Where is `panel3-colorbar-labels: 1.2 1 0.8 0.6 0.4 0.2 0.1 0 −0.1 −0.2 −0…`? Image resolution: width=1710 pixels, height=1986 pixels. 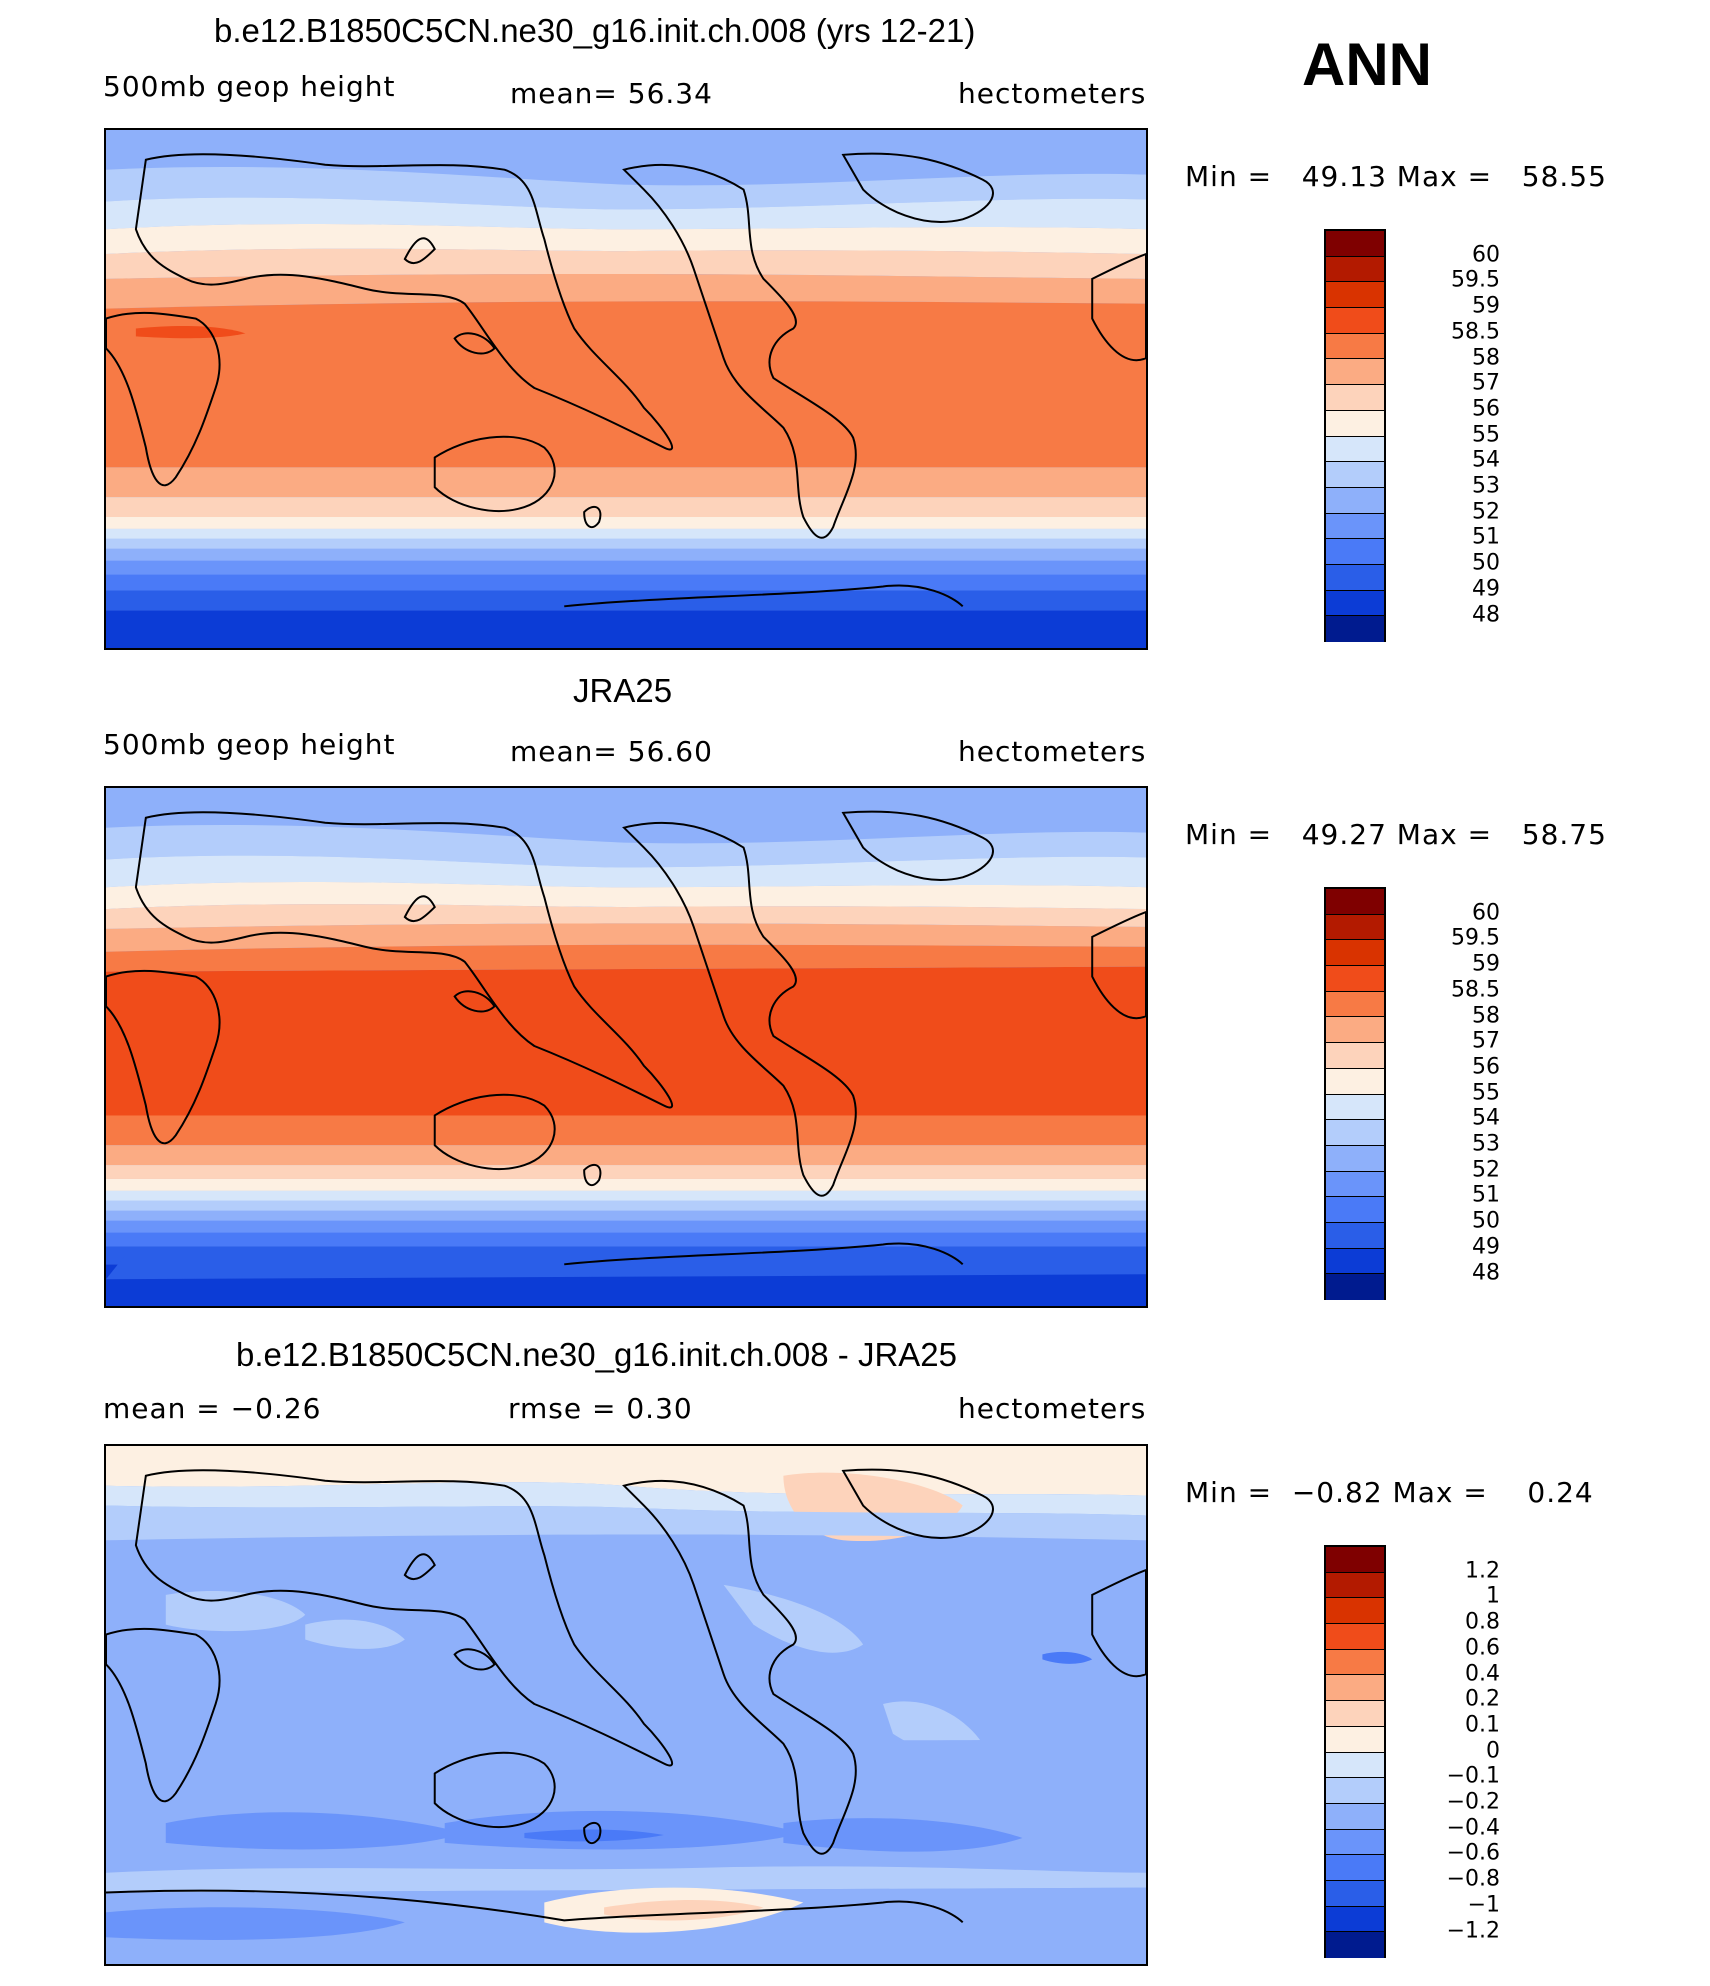 panel3-colorbar-labels: 1.2 1 0.8 0.6 0.4 0.2 0.1 0 −0.1 −0.2 −0… is located at coordinates (1450, 1751).